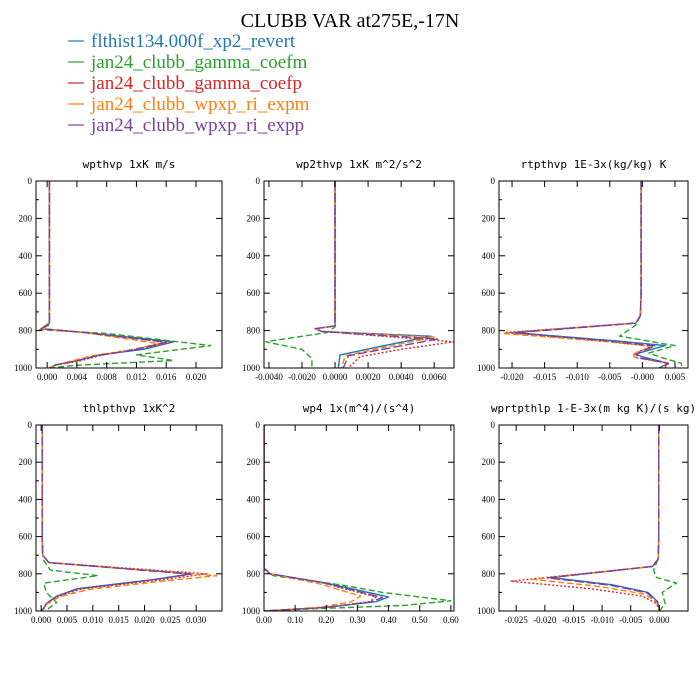  What do you see at coordinates (166, 377) in the screenshot?
I see `x-tick-label: 0.016` at bounding box center [166, 377].